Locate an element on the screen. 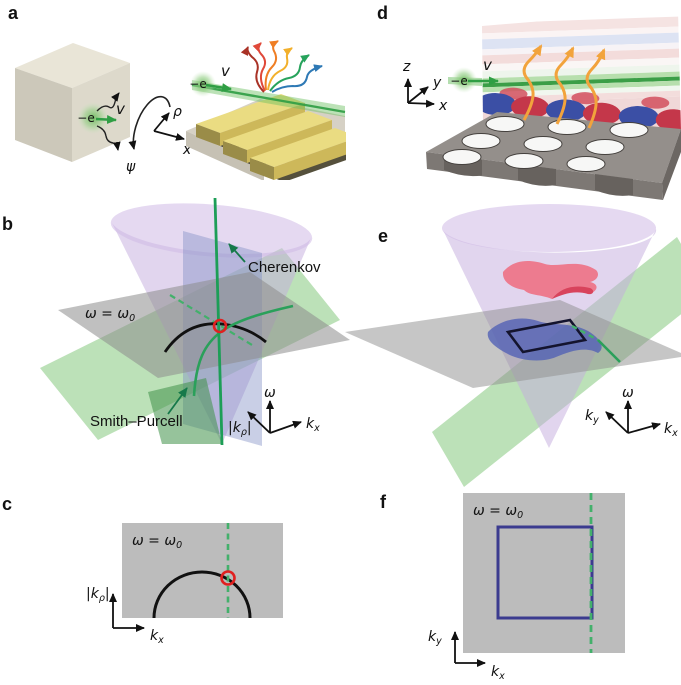  panel-d-beam-electron: −e v is located at coordinates (473, 74).